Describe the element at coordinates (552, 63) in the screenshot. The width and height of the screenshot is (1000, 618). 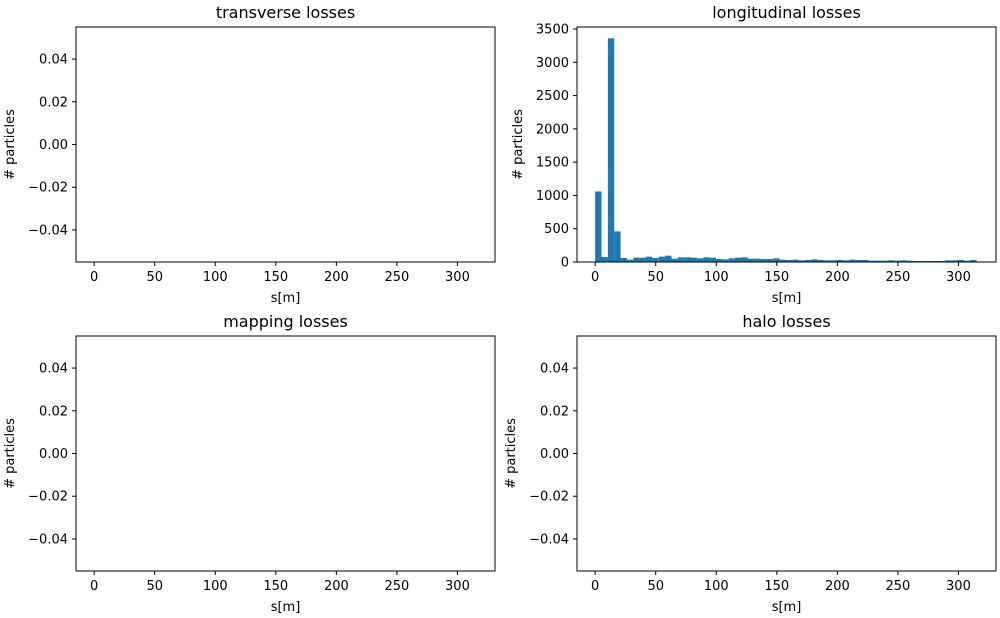
I see `y-tick-label: 3000` at that location.